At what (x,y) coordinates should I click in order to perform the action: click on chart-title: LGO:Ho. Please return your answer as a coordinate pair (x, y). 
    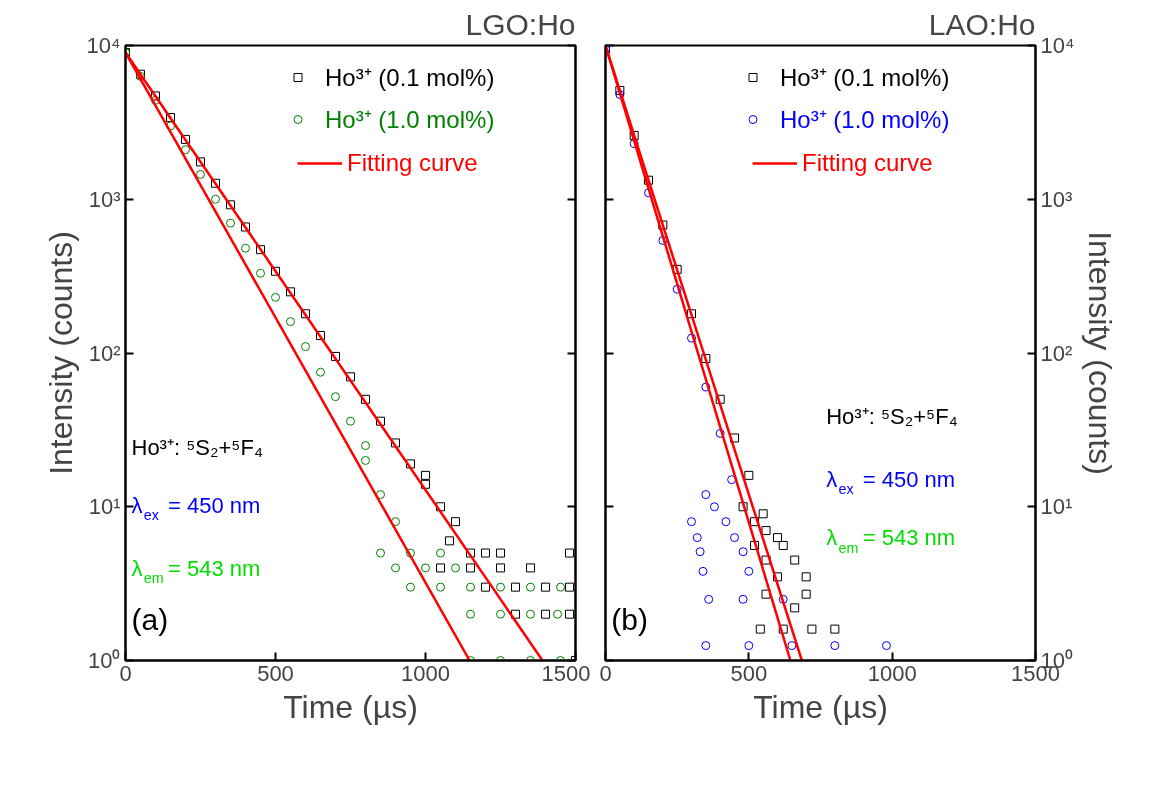
    Looking at the image, I should click on (520, 24).